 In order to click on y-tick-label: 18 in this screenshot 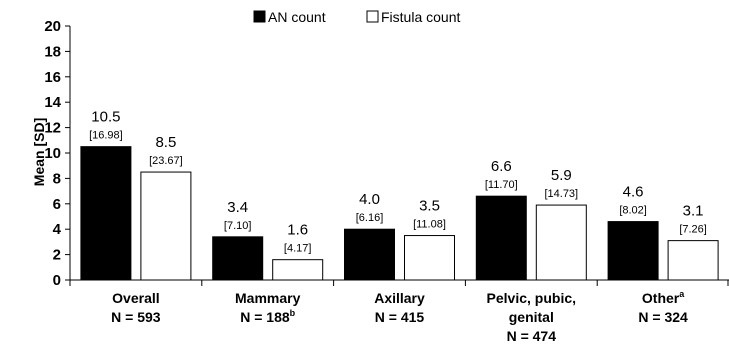, I will do `click(52, 51)`.